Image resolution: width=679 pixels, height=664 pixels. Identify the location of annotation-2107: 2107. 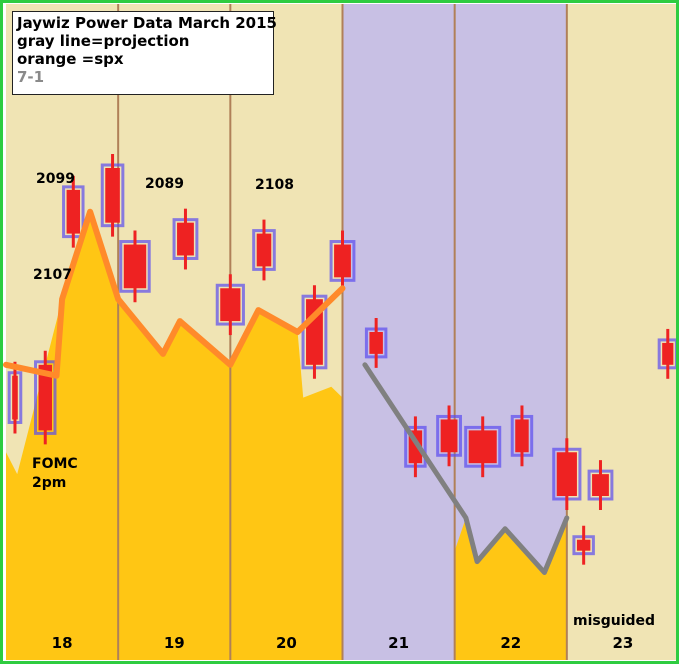
(52, 275).